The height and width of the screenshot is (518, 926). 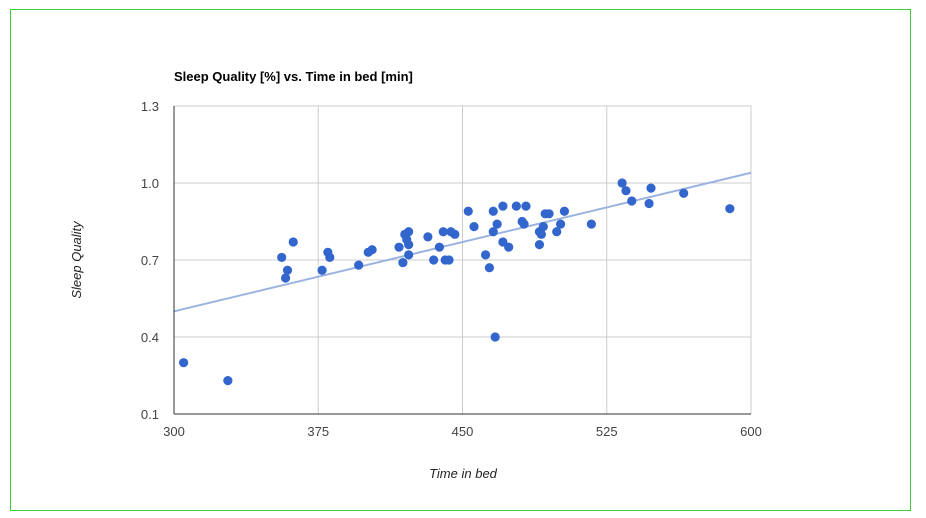 I want to click on x-tick-label: 300, so click(x=174, y=431).